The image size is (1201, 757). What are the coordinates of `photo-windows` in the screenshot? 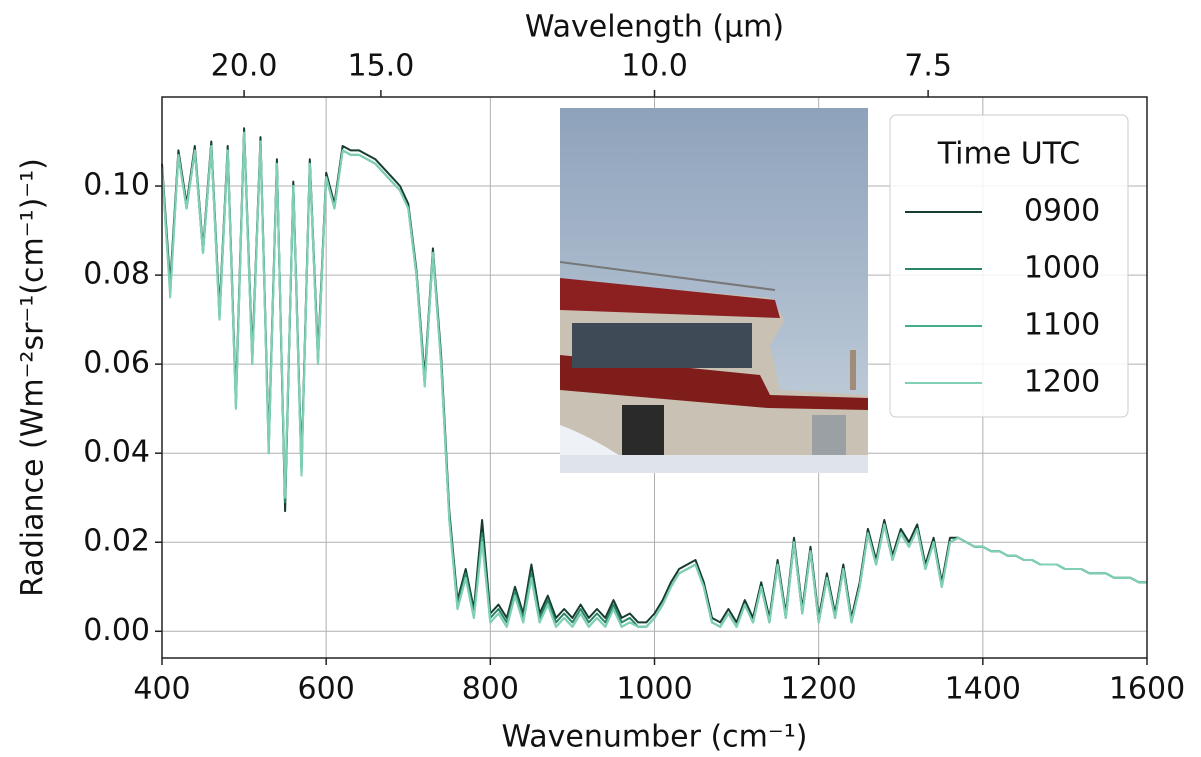 It's located at (662, 345).